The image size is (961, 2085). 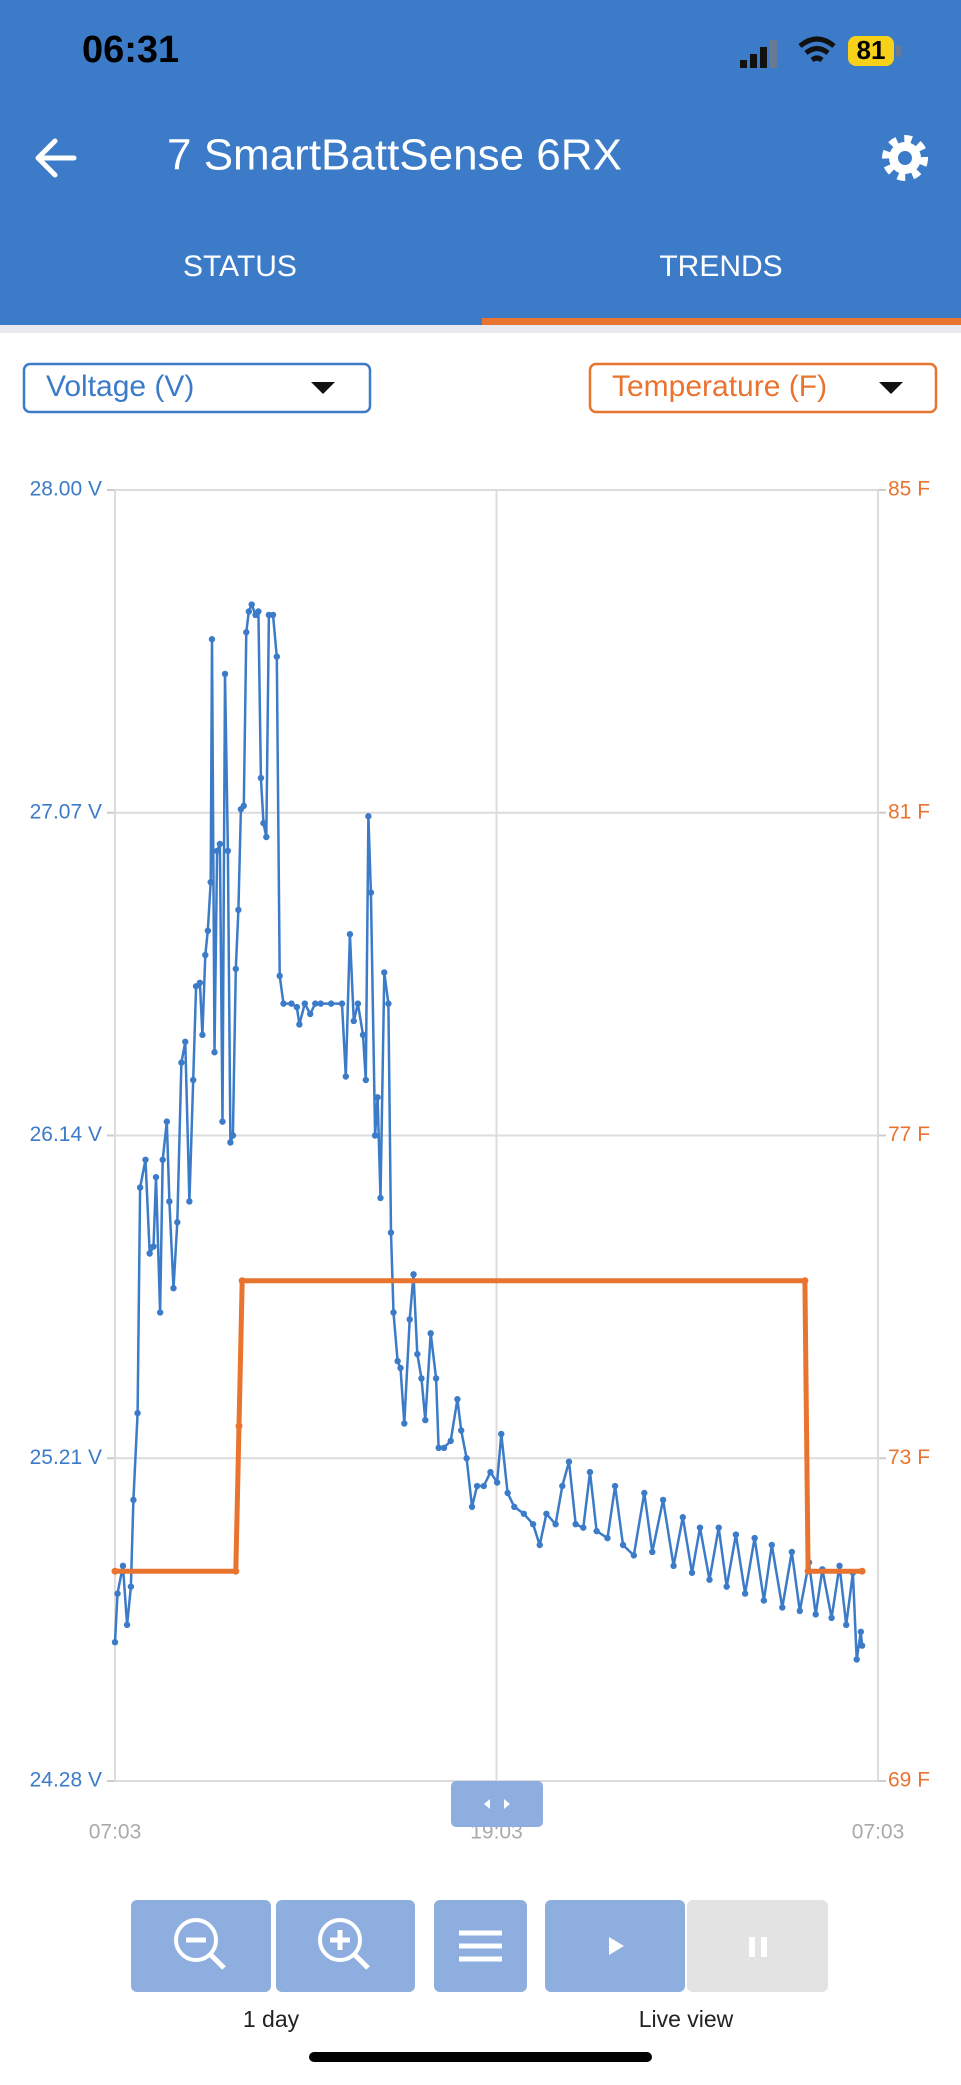 What do you see at coordinates (909, 1780) in the screenshot?
I see `y2-tick-label: 69 F` at bounding box center [909, 1780].